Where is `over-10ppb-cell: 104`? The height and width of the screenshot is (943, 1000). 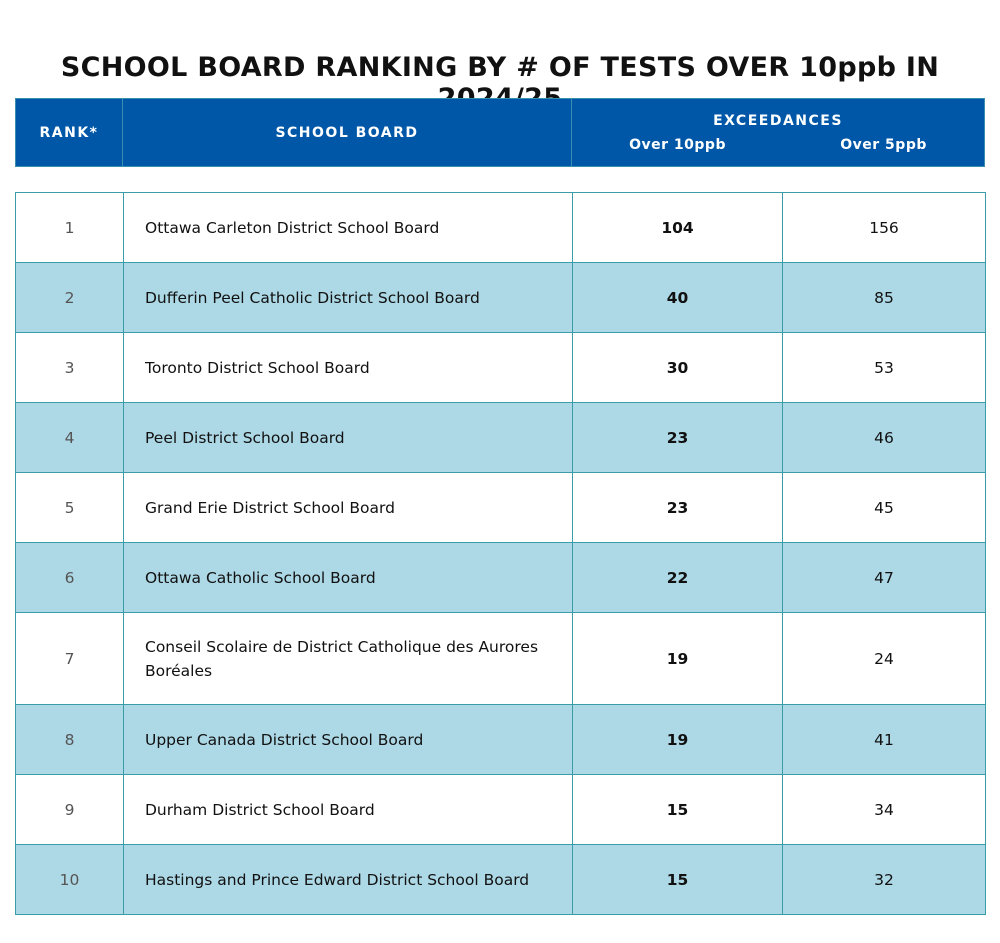
over-10ppb-cell: 104 is located at coordinates (677, 227).